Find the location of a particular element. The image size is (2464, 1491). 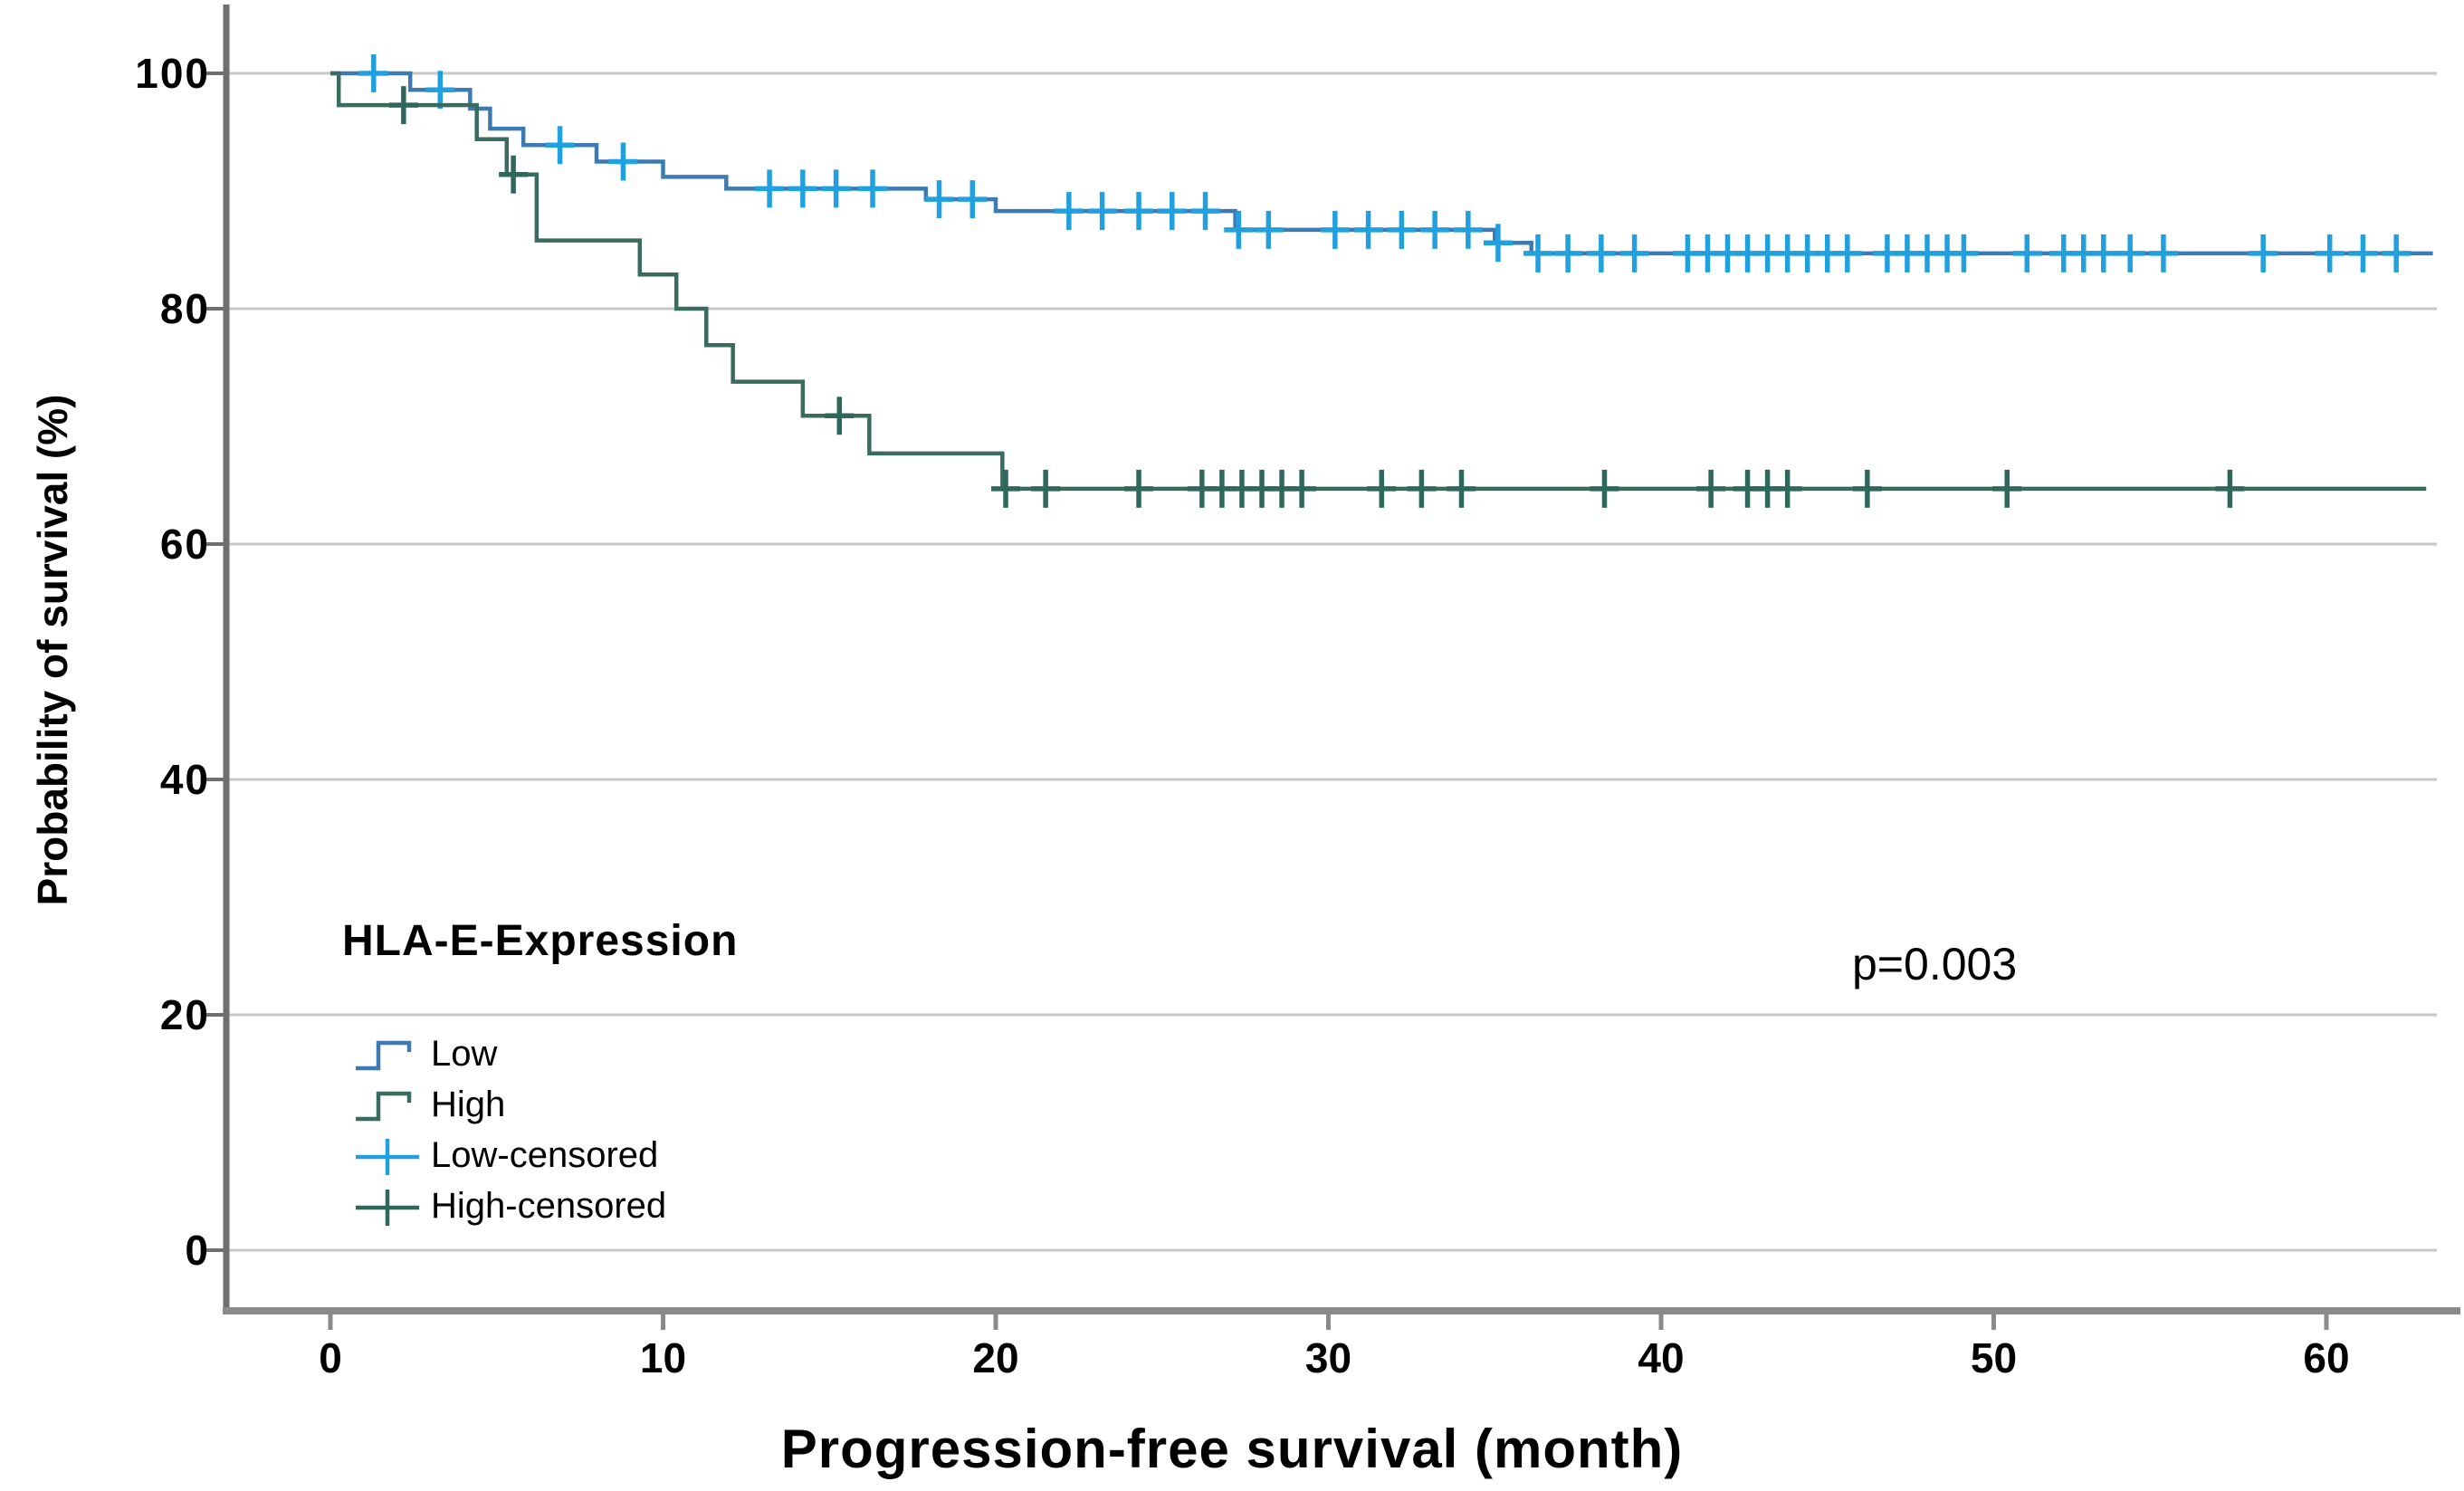

high-censored-plus-icon is located at coordinates (387, 1208).